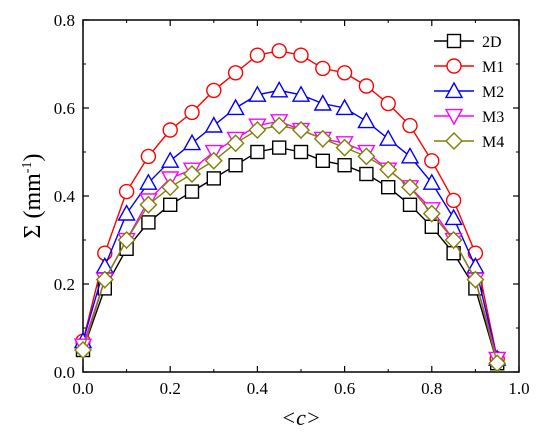  I want to click on legend-label: M2, so click(493, 92).